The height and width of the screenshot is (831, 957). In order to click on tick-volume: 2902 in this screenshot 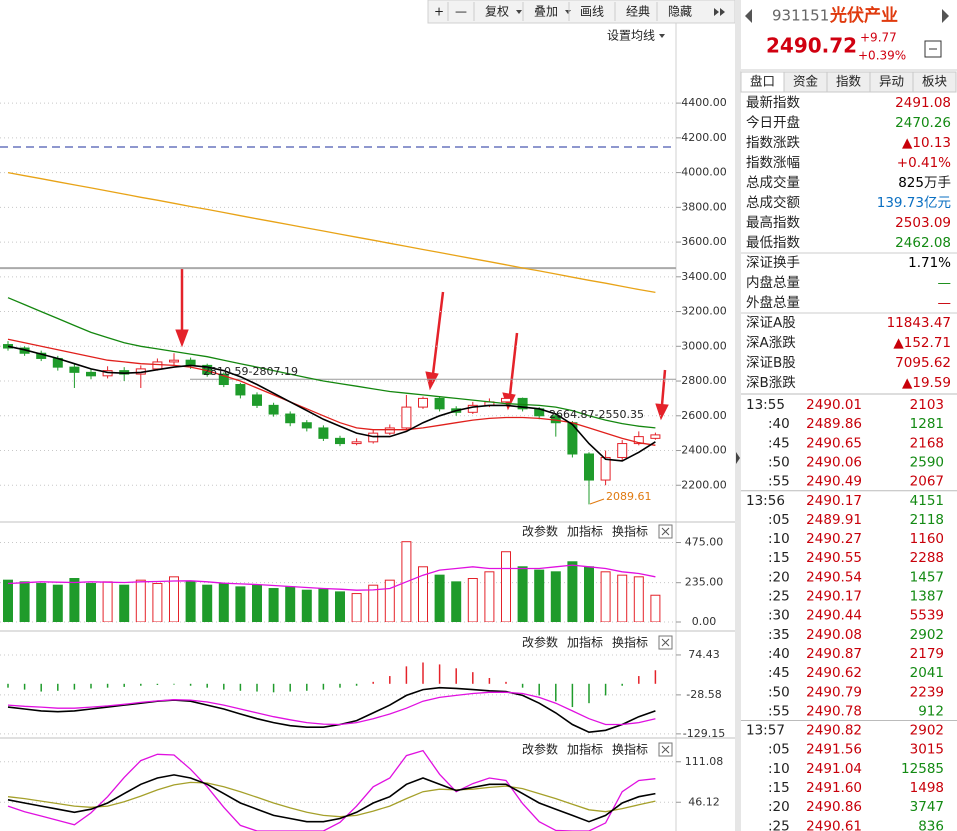, I will do `click(927, 731)`.